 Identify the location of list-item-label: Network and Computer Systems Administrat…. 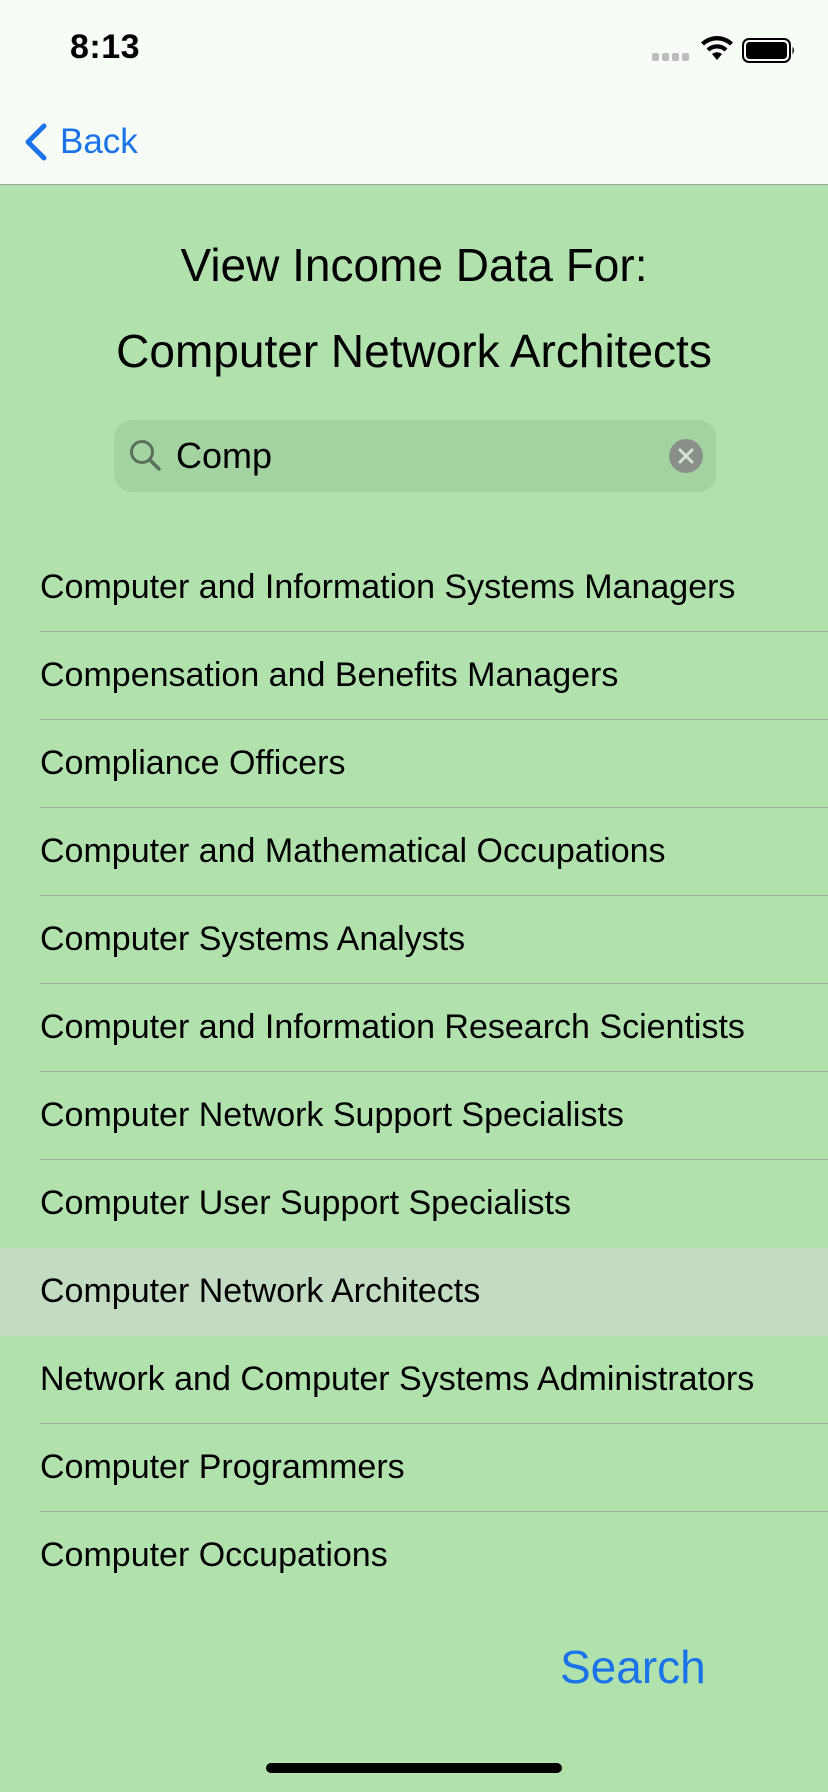
(397, 1379).